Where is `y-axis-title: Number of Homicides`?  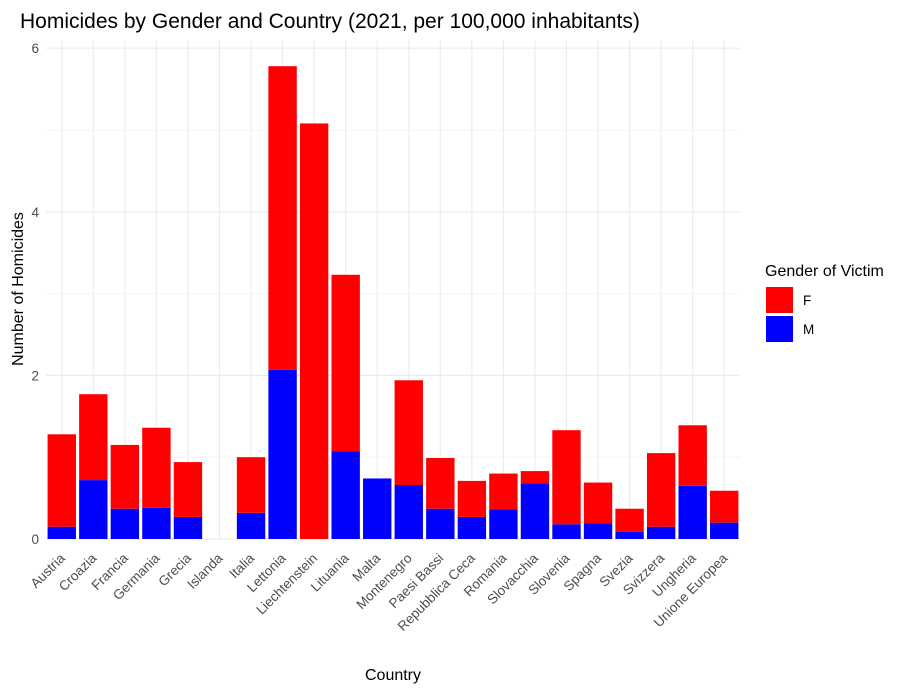
y-axis-title: Number of Homicides is located at coordinates (18, 289).